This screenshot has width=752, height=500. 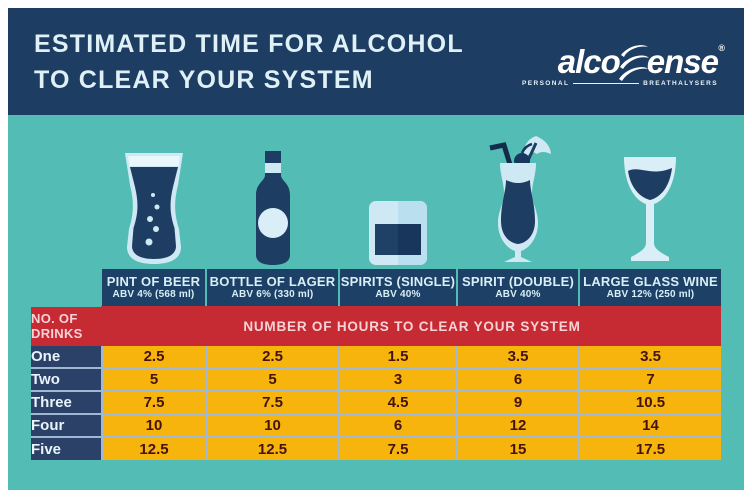 What do you see at coordinates (682, 61) in the screenshot?
I see `logo-text-ense: ense` at bounding box center [682, 61].